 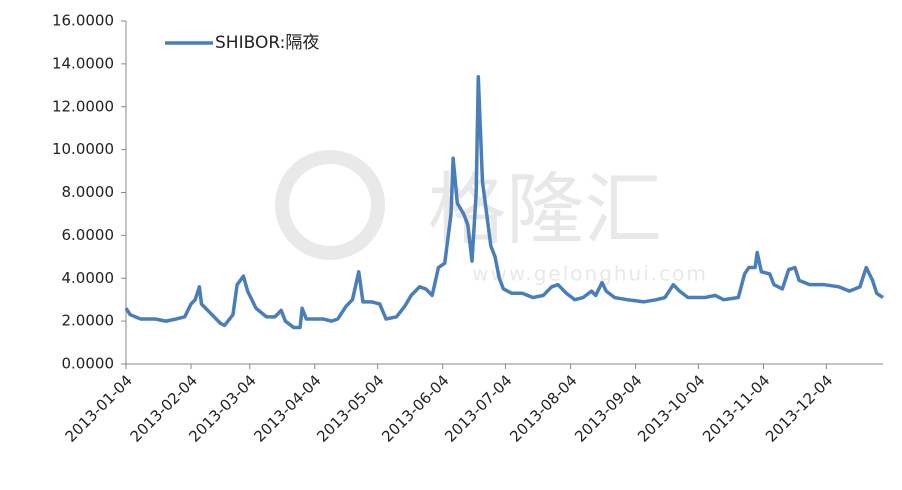 I want to click on y-tick-label: 12.0000, so click(x=83, y=106).